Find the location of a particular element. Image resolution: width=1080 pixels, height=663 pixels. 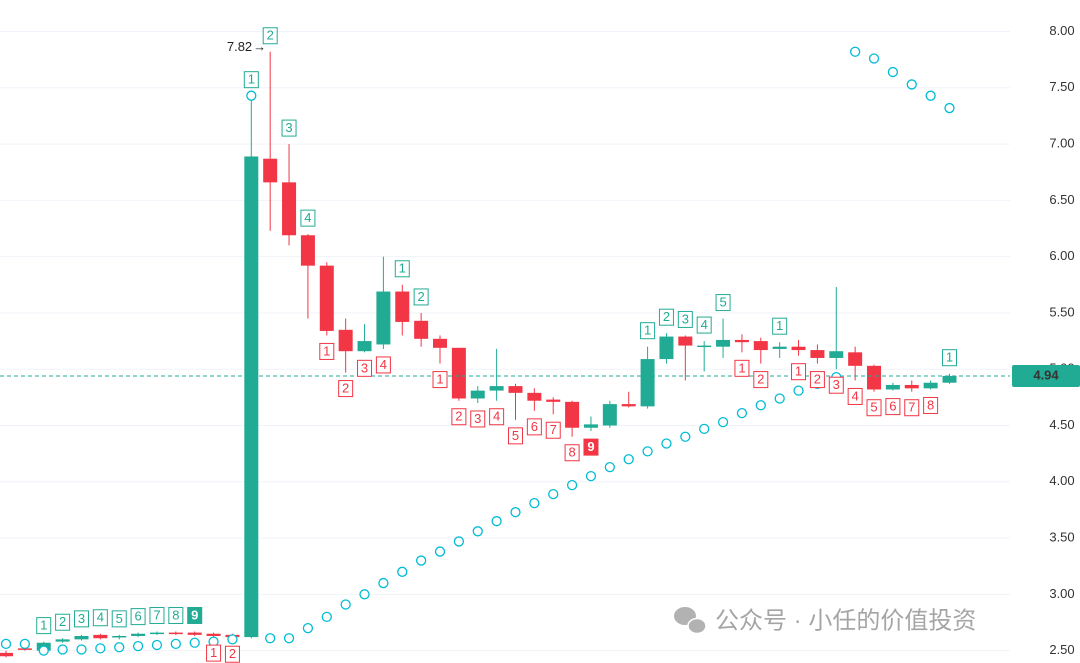

y-tick-label: 2.50 is located at coordinates (1061, 649).